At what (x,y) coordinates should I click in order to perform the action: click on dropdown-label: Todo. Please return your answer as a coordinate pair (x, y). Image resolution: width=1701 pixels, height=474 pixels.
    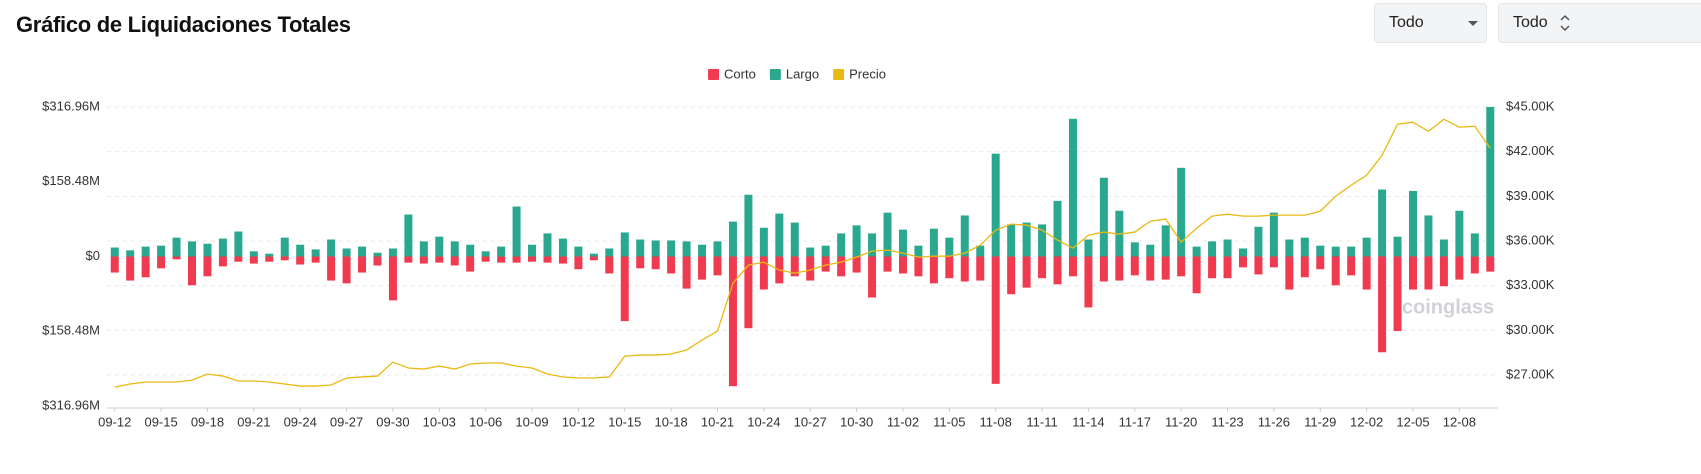
    Looking at the image, I should click on (1406, 22).